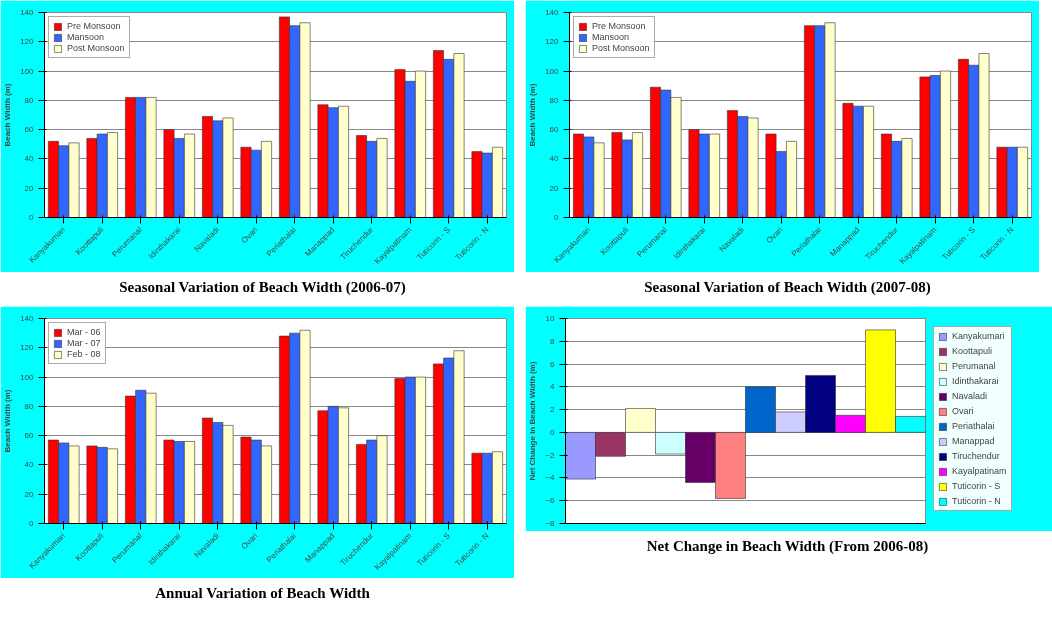 The width and height of the screenshot is (1052, 629). I want to click on y-tick-label: 8, so click(553, 341).